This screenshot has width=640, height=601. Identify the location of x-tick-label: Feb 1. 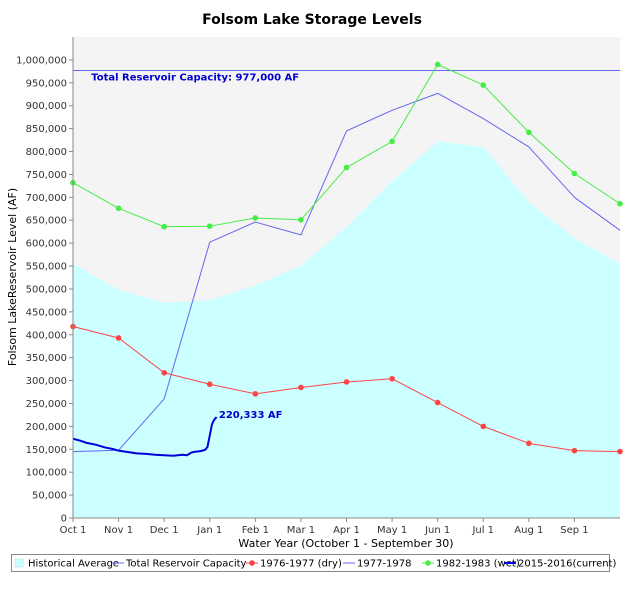
(255, 530).